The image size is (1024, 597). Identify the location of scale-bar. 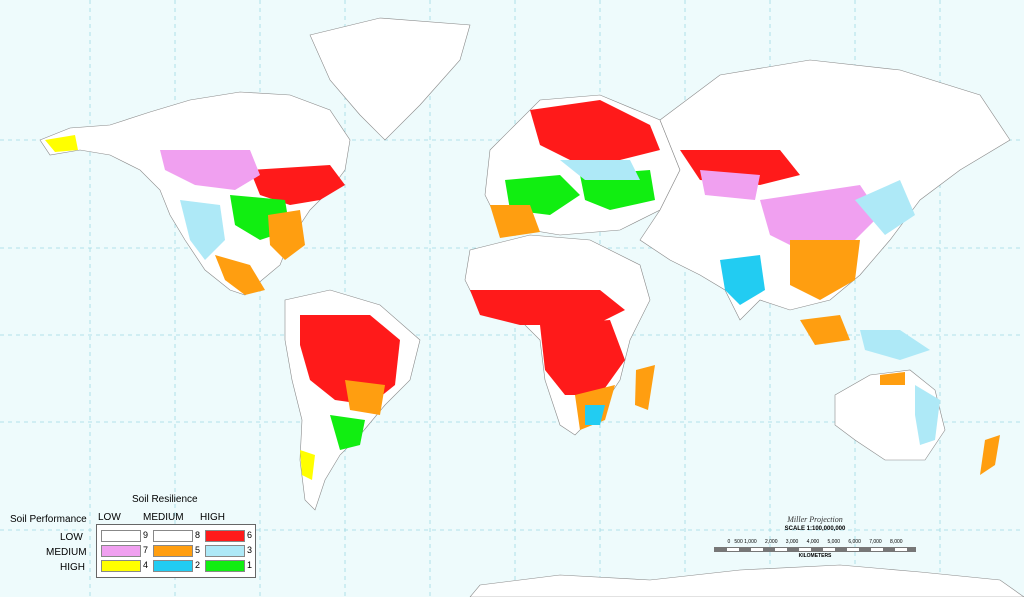
(815, 549).